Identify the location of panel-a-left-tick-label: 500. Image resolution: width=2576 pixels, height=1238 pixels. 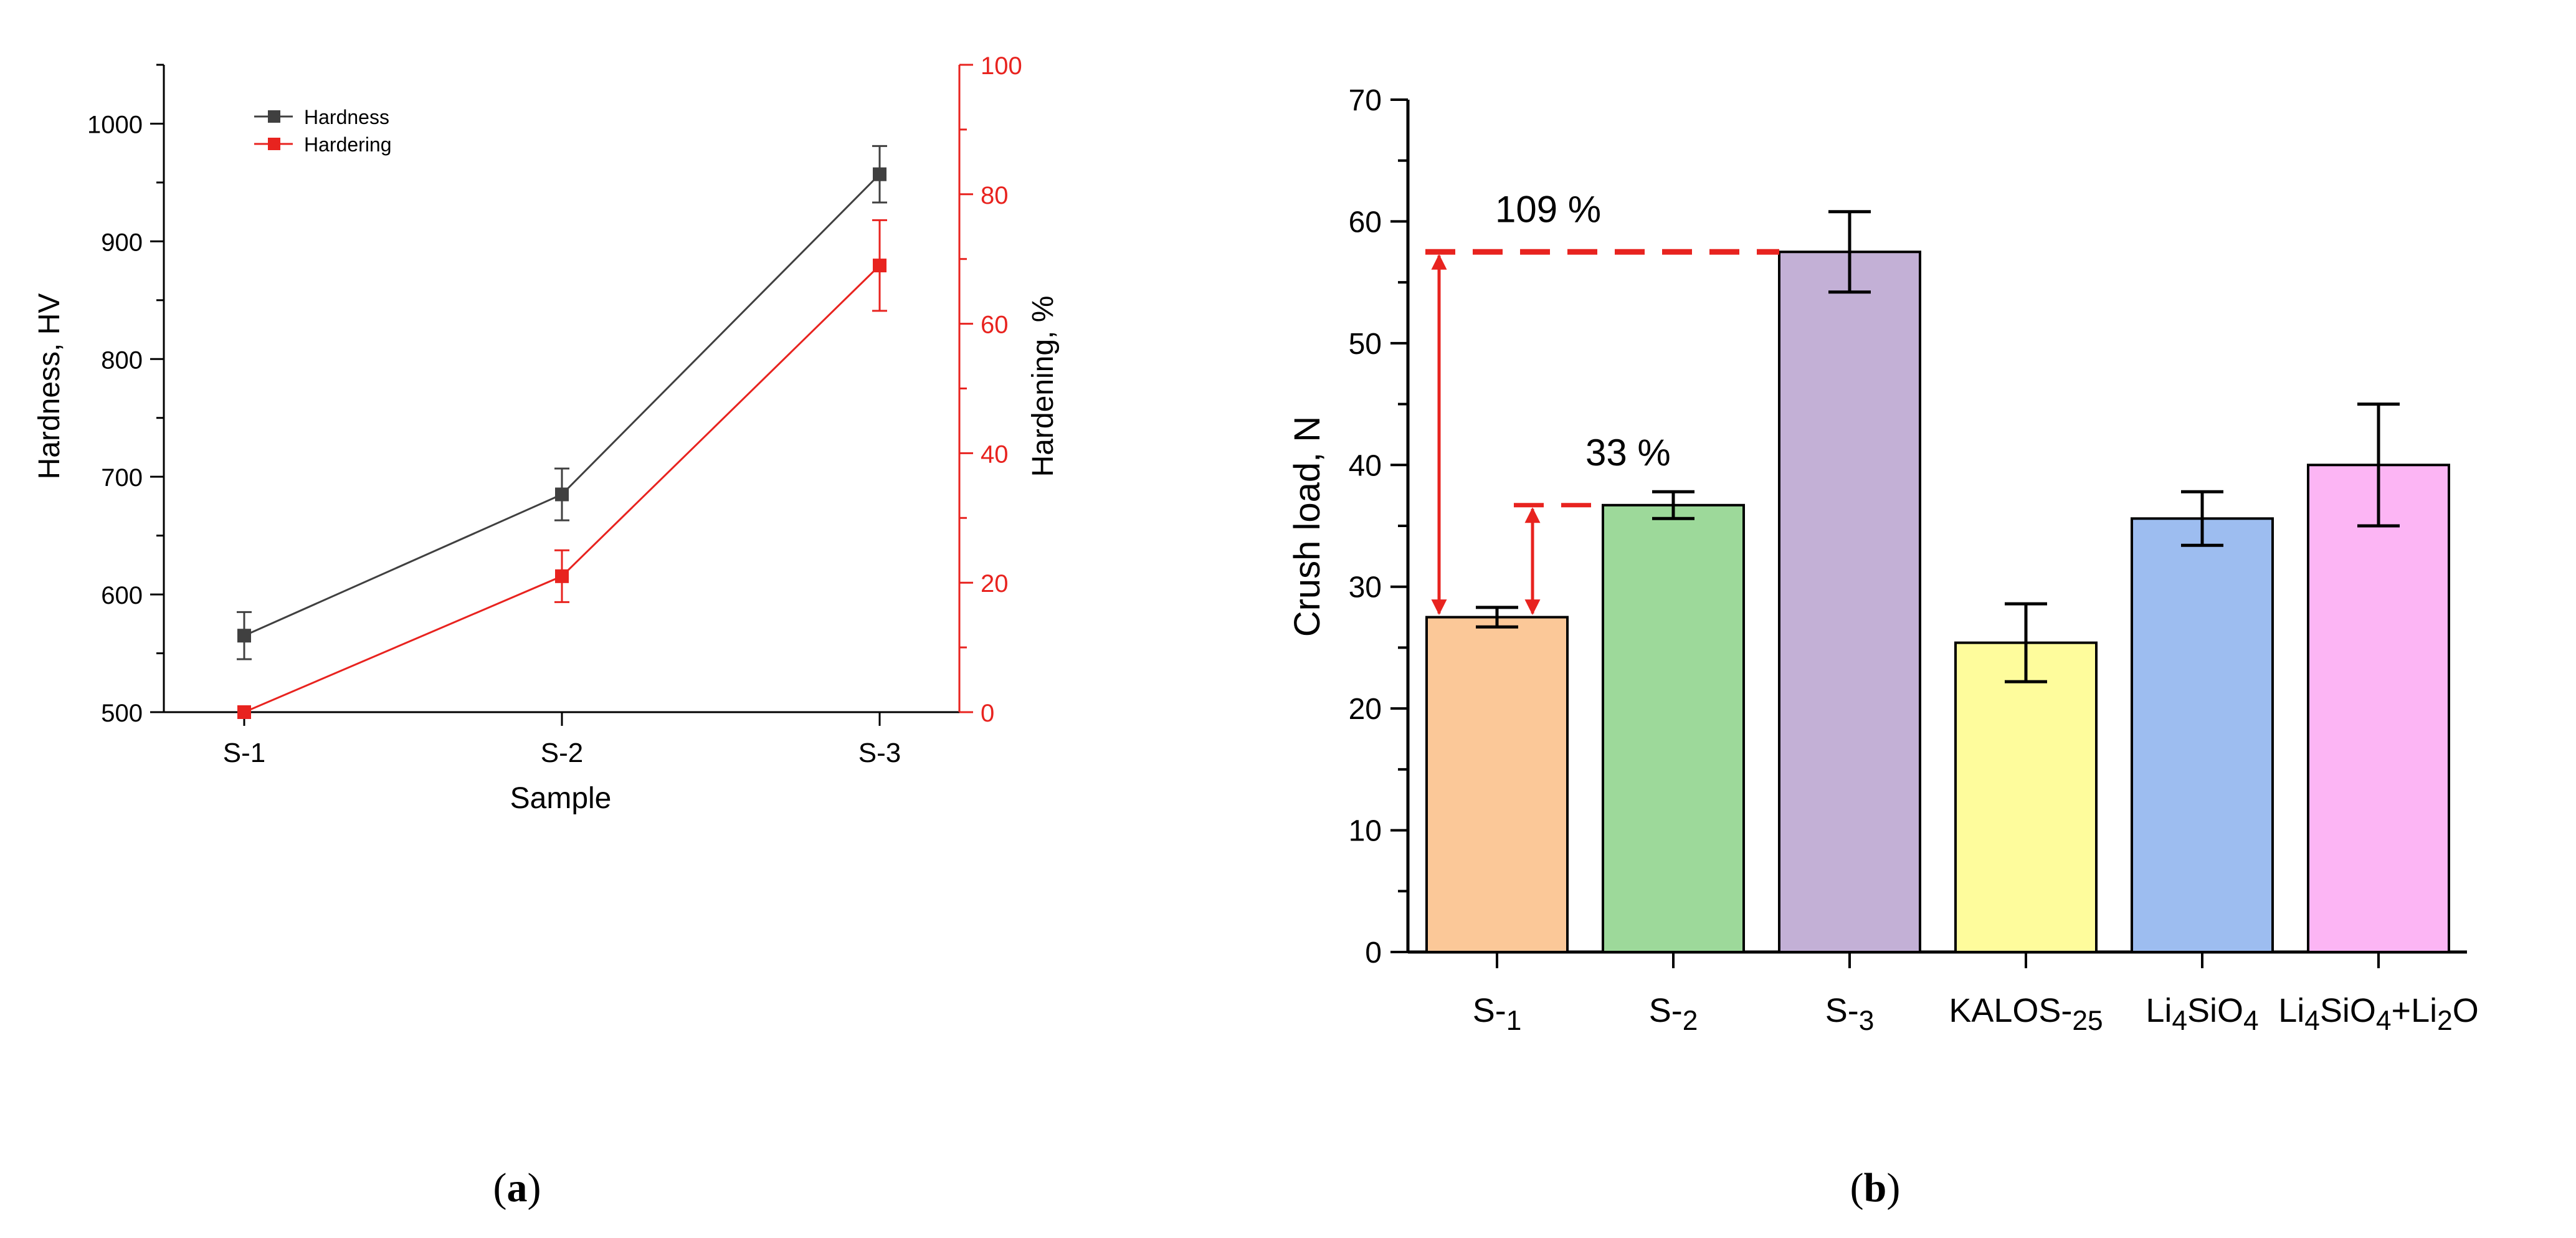
(122, 713).